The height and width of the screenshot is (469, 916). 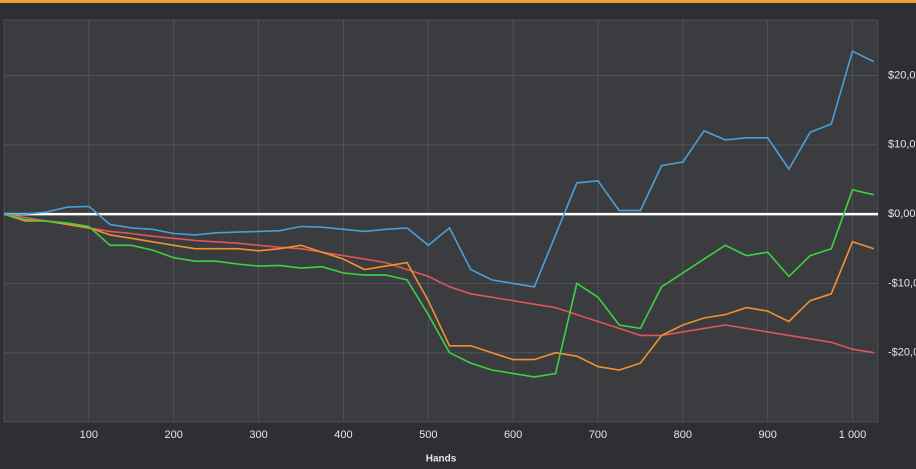 What do you see at coordinates (683, 435) in the screenshot?
I see `x-tick-label: 800` at bounding box center [683, 435].